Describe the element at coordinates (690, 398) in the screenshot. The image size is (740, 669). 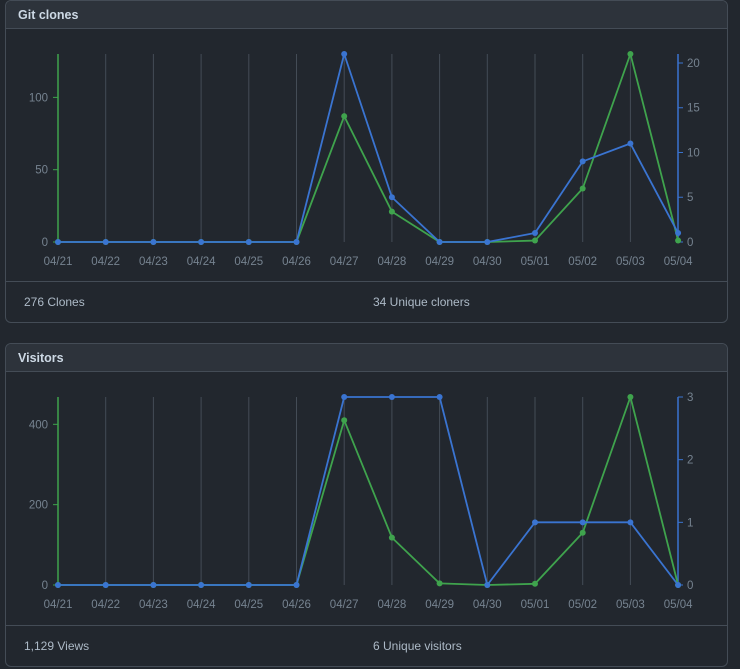
I see `right-tick-label: 3` at that location.